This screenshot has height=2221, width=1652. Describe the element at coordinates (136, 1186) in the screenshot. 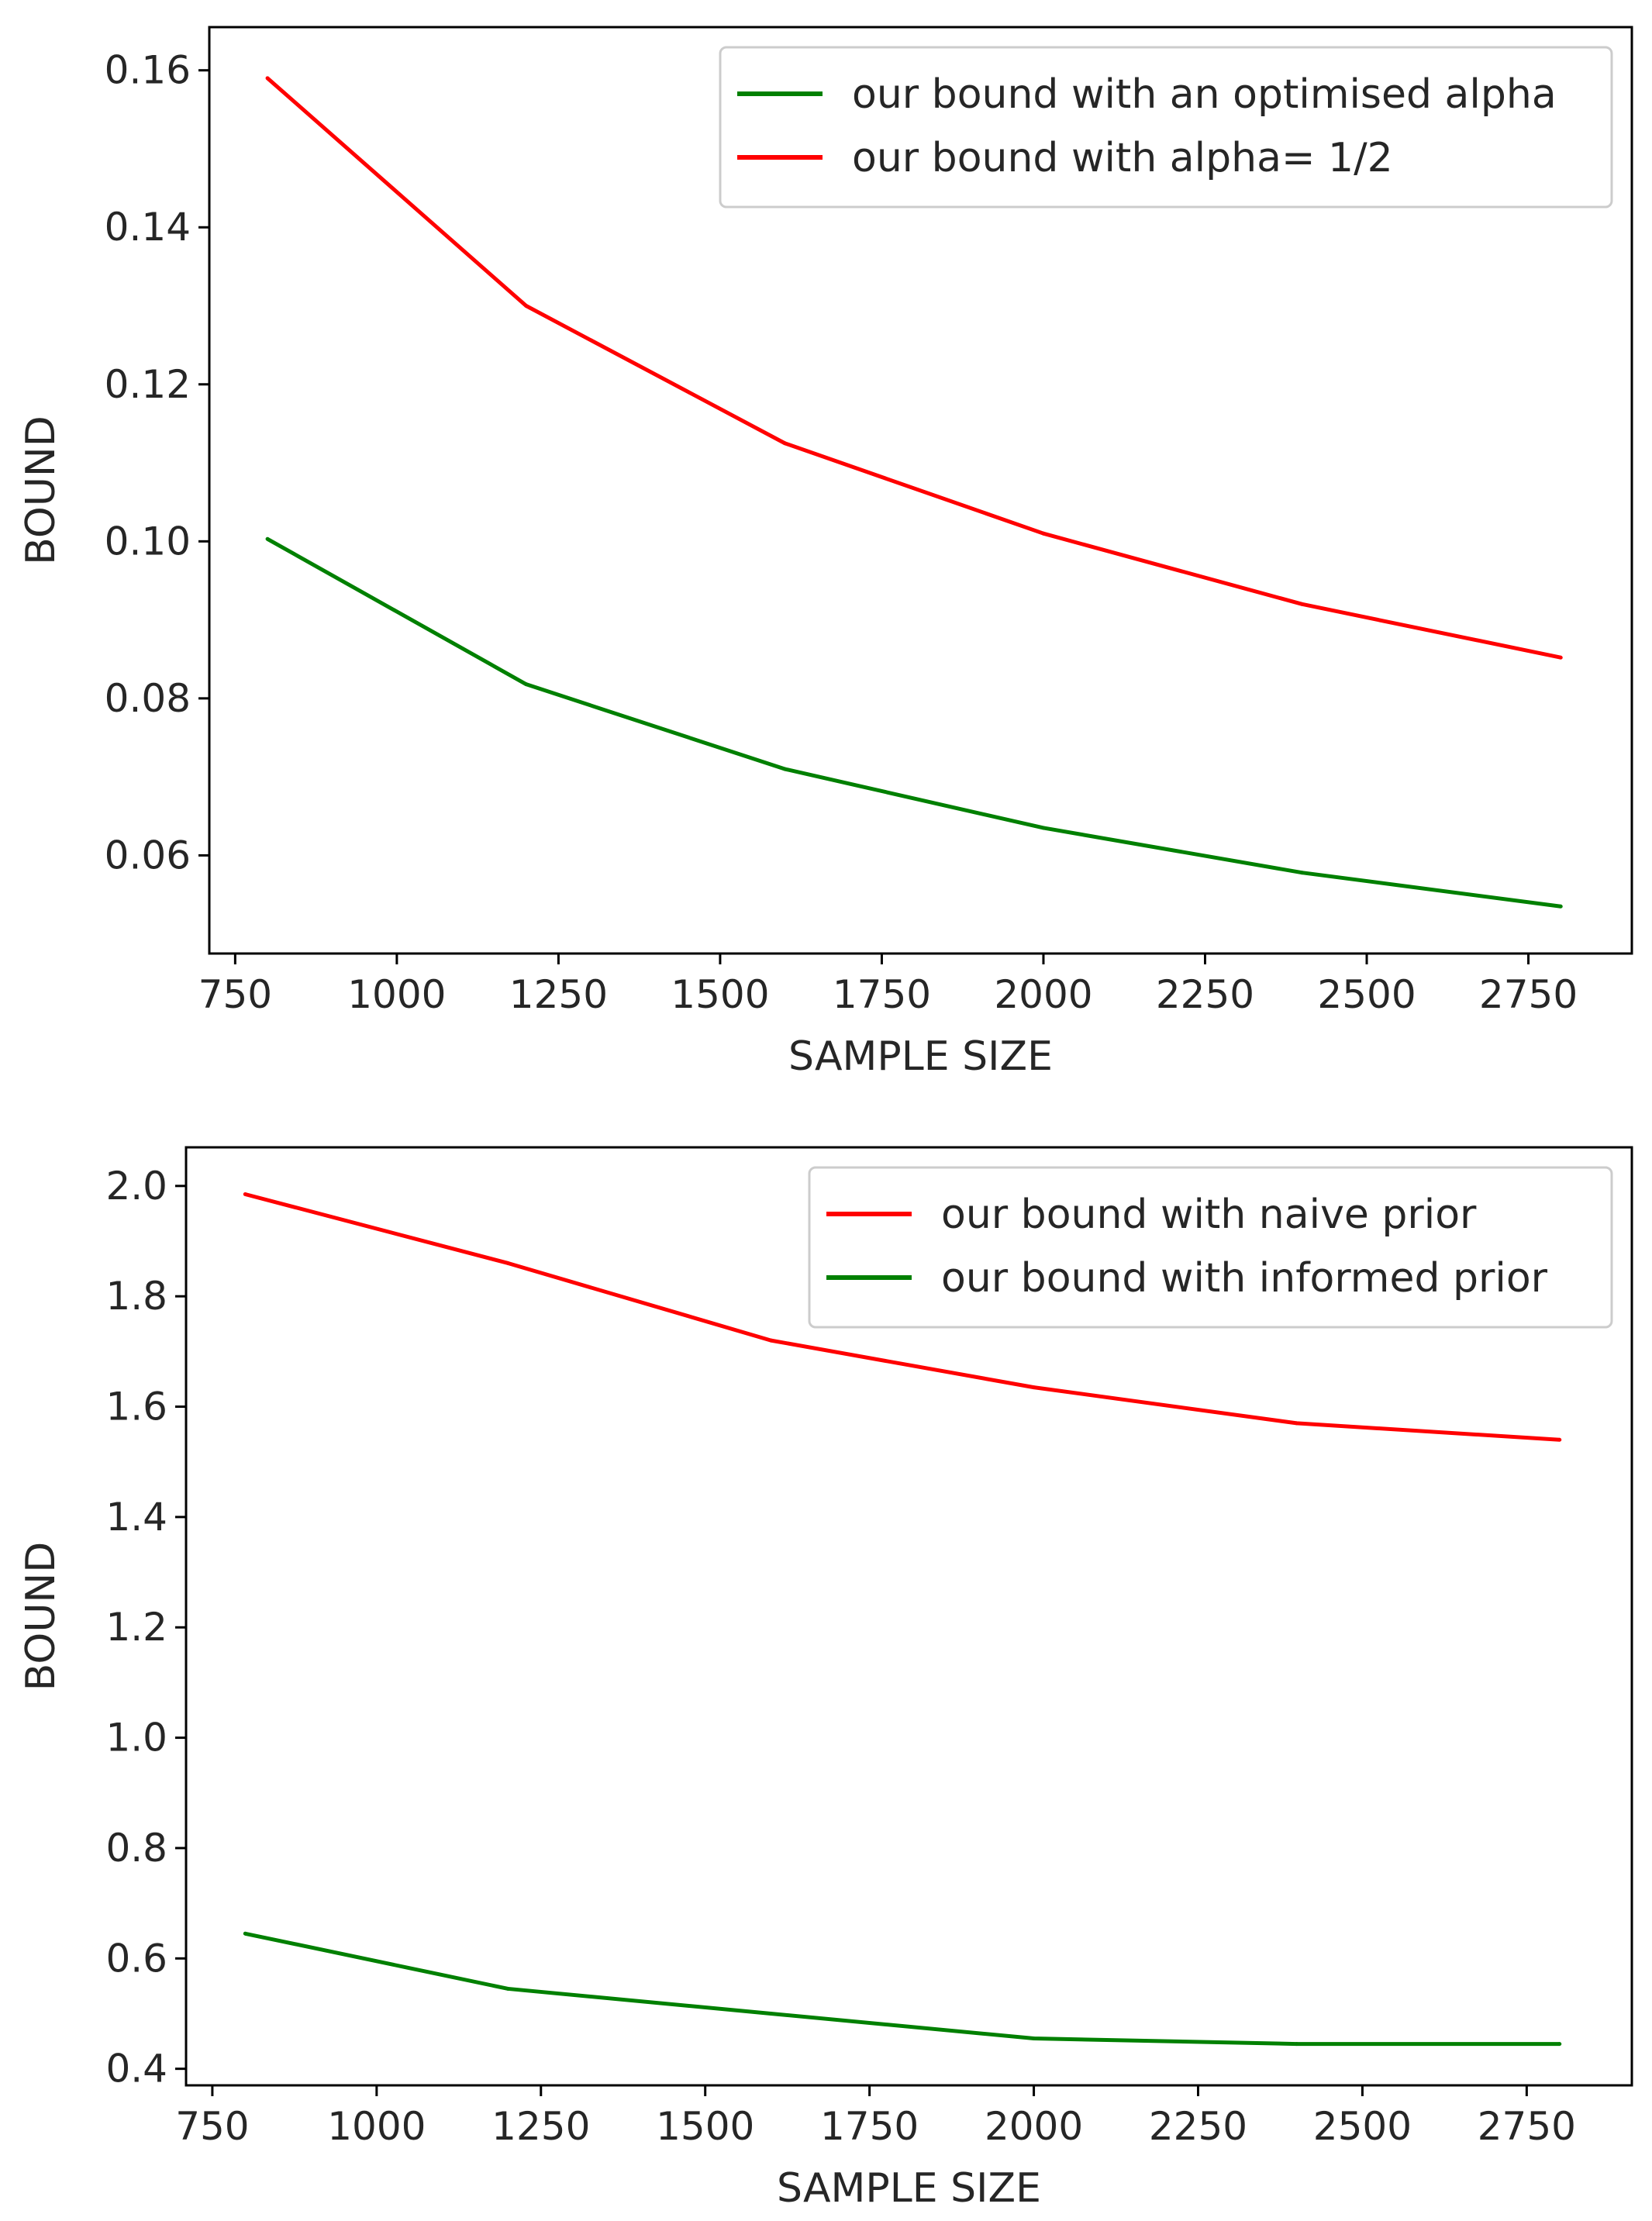

I see `y-tick-label: 2.0` at that location.